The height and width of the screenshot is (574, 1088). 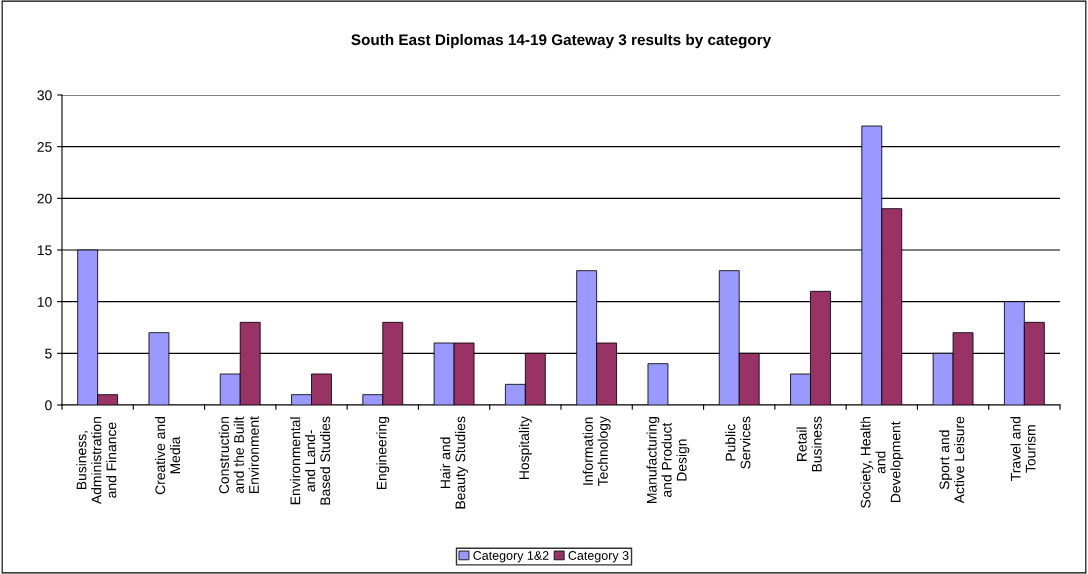 I want to click on legend-label: Category 1&2, so click(x=511, y=557).